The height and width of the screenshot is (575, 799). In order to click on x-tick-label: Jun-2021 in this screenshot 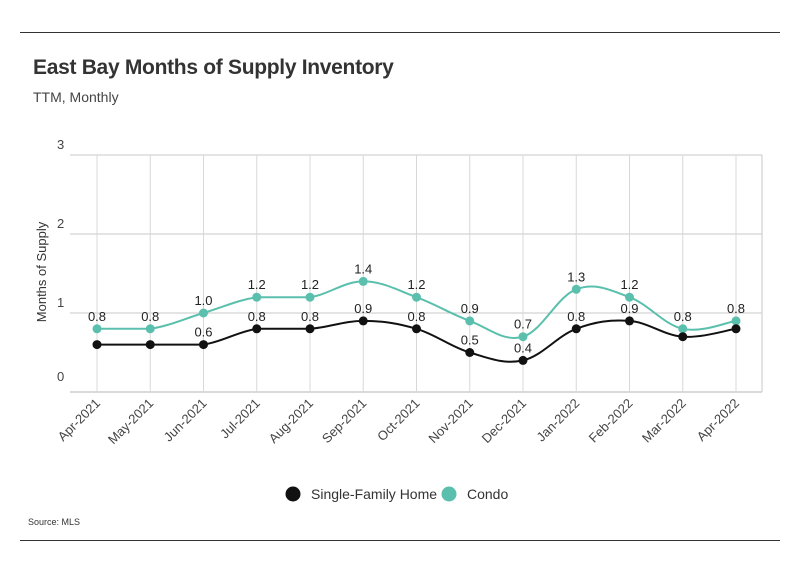, I will do `click(185, 420)`.